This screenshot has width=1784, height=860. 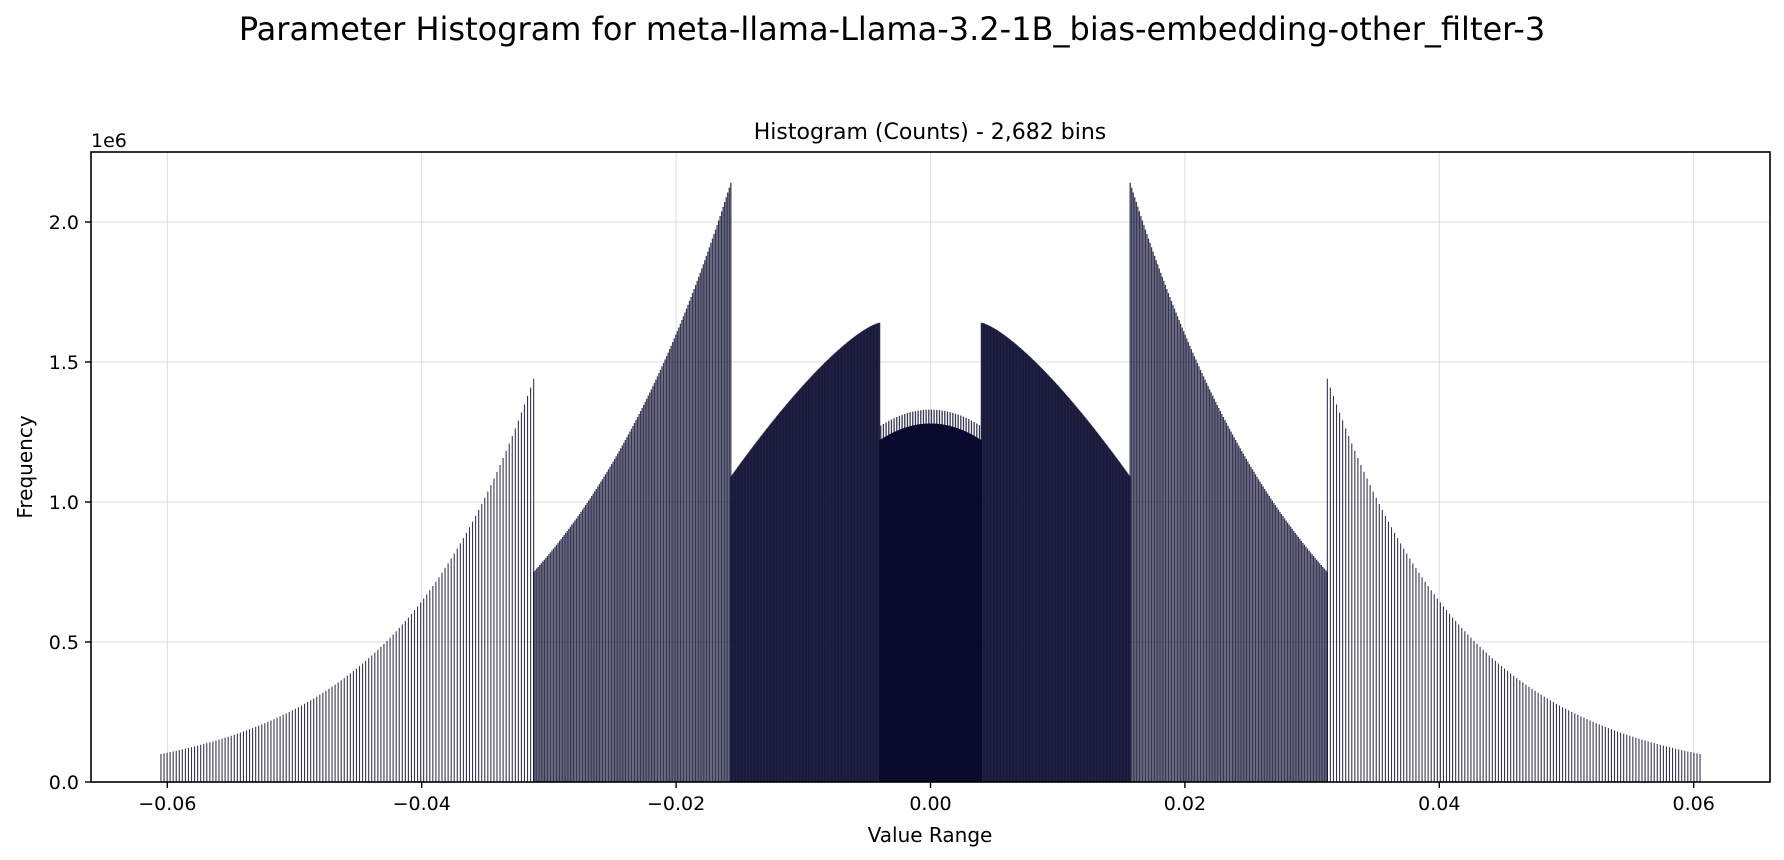 I want to click on x-tick-label: 0.00, so click(x=930, y=804).